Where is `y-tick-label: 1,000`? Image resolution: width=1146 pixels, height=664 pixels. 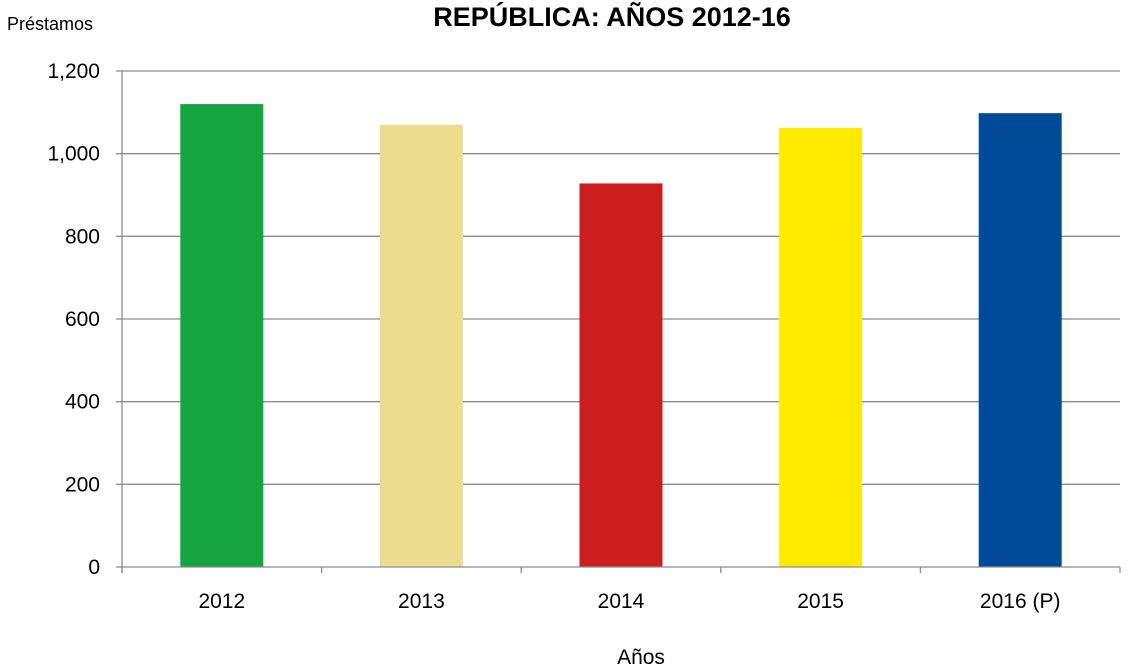 y-tick-label: 1,000 is located at coordinates (73, 154).